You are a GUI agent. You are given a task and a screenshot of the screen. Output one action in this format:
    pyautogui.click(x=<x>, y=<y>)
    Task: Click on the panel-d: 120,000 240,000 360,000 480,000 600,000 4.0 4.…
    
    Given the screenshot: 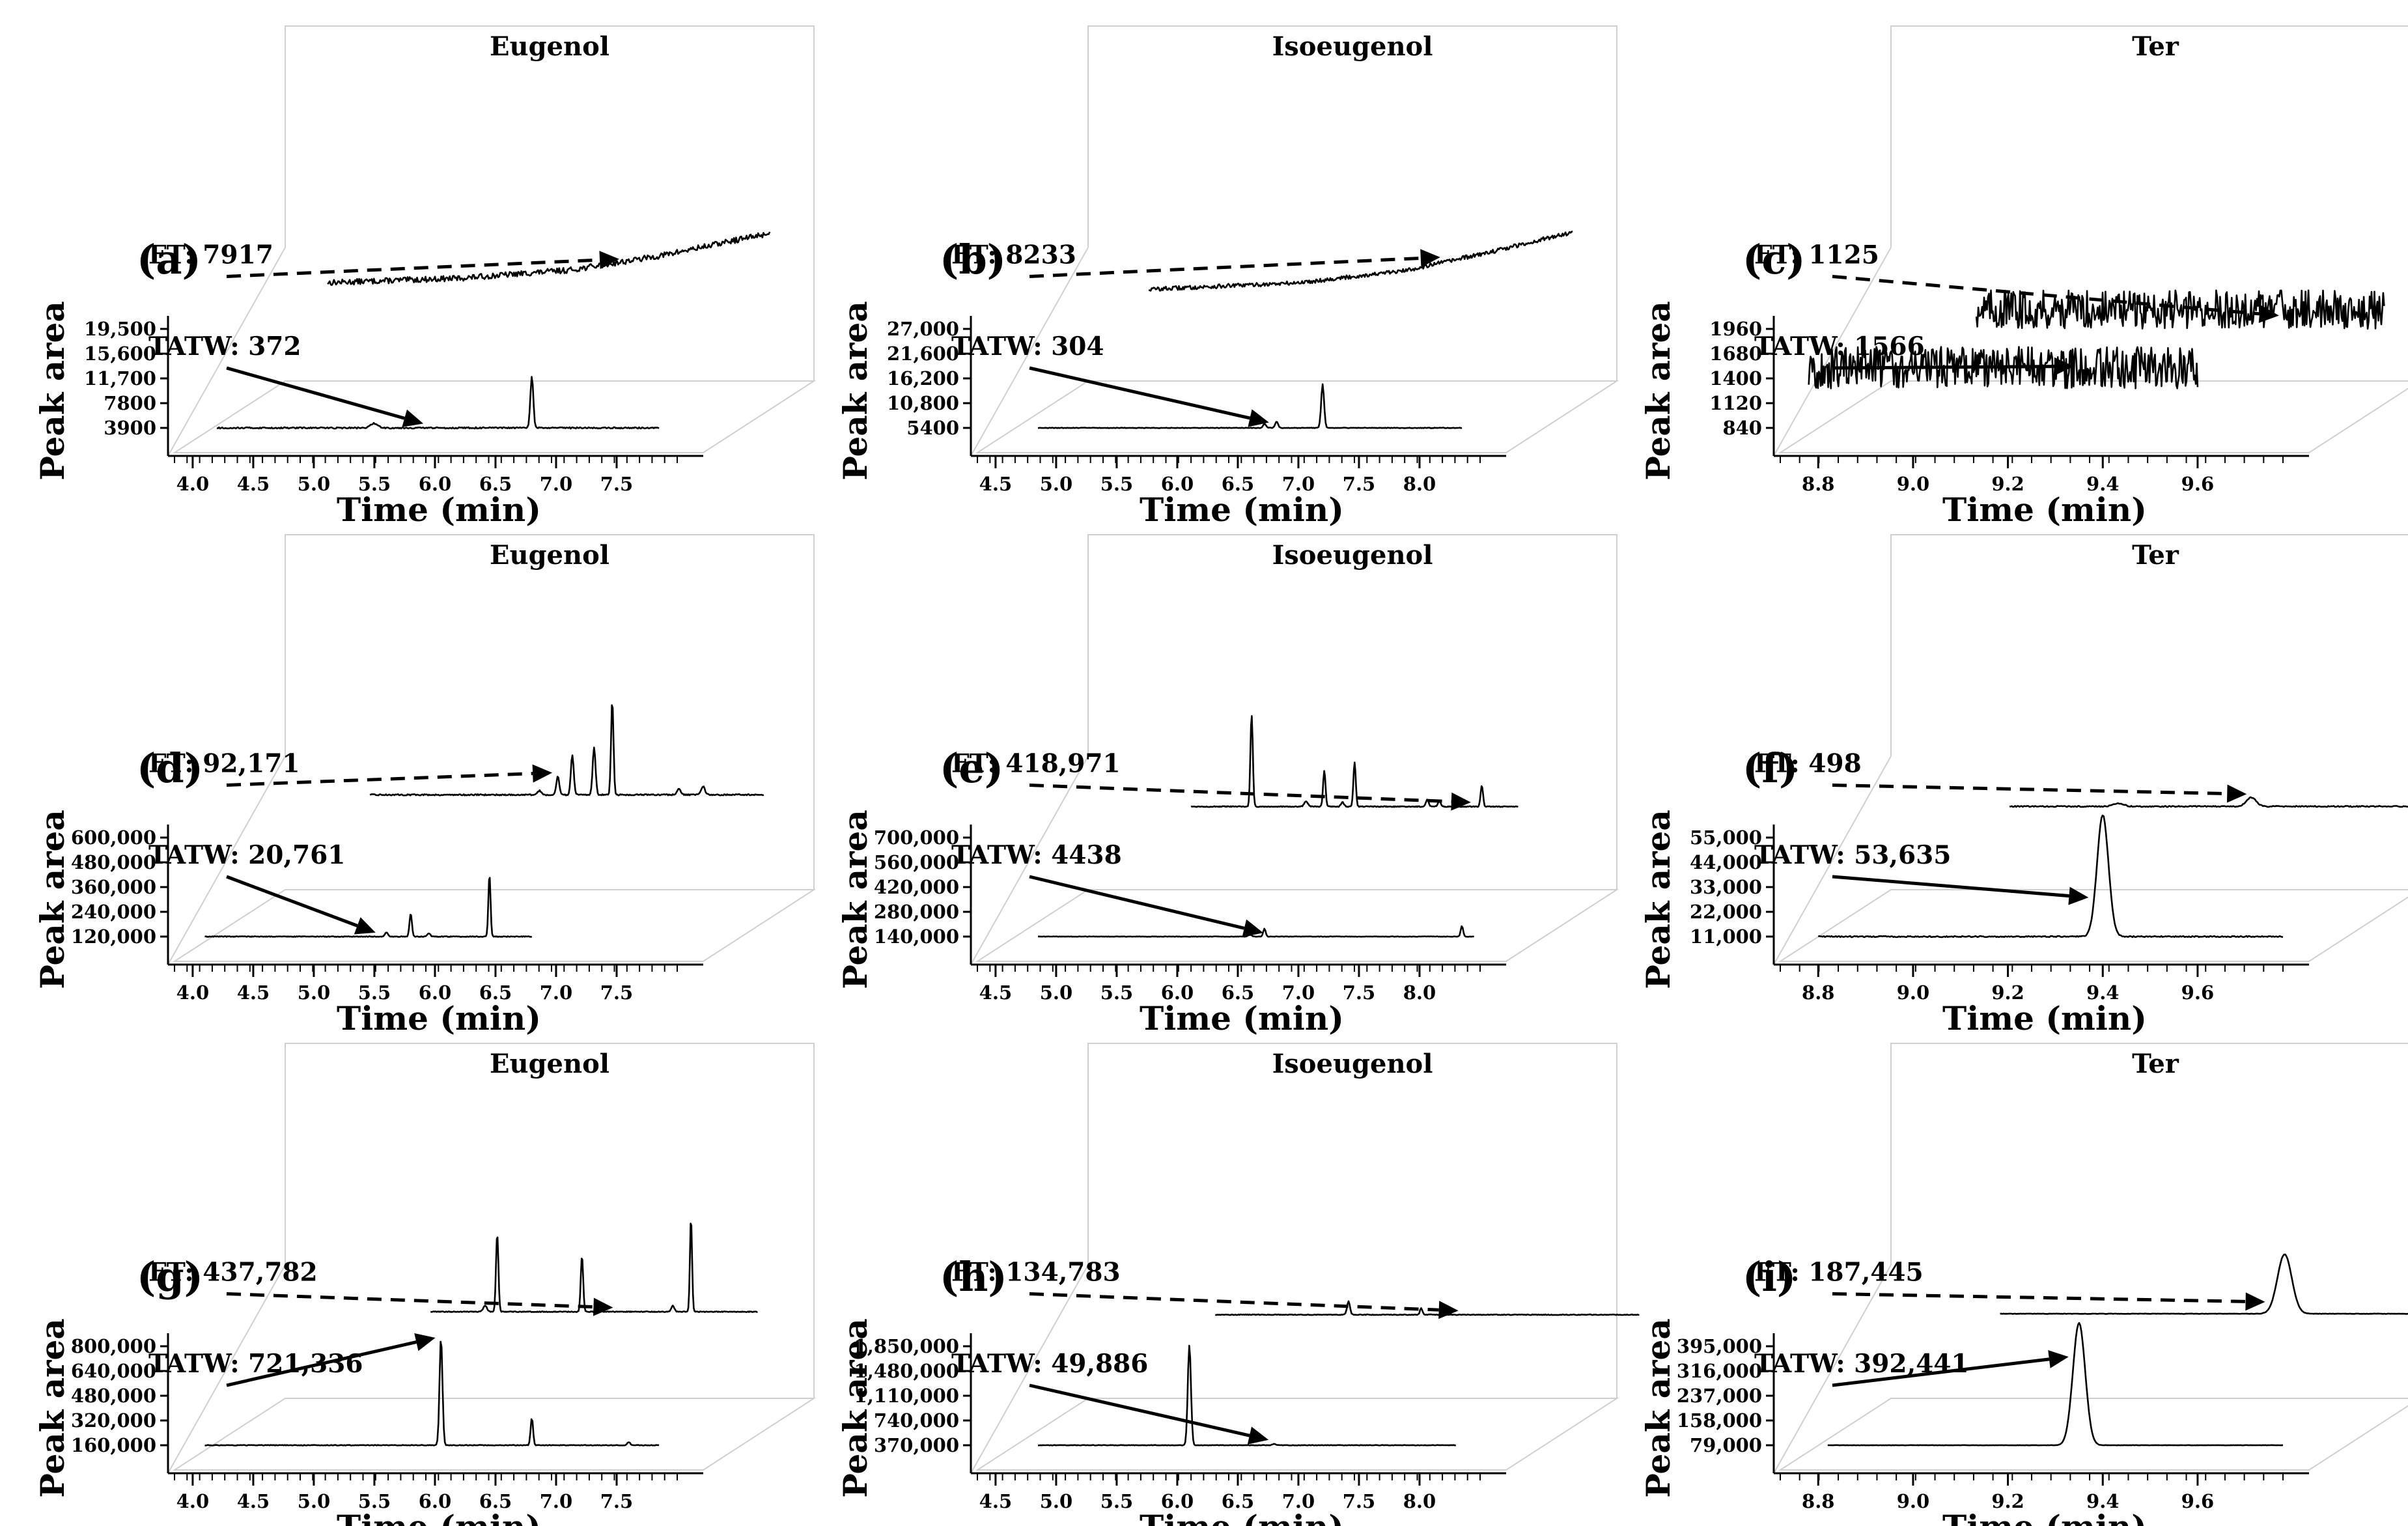 What is the action you would take?
    pyautogui.click(x=409, y=773)
    